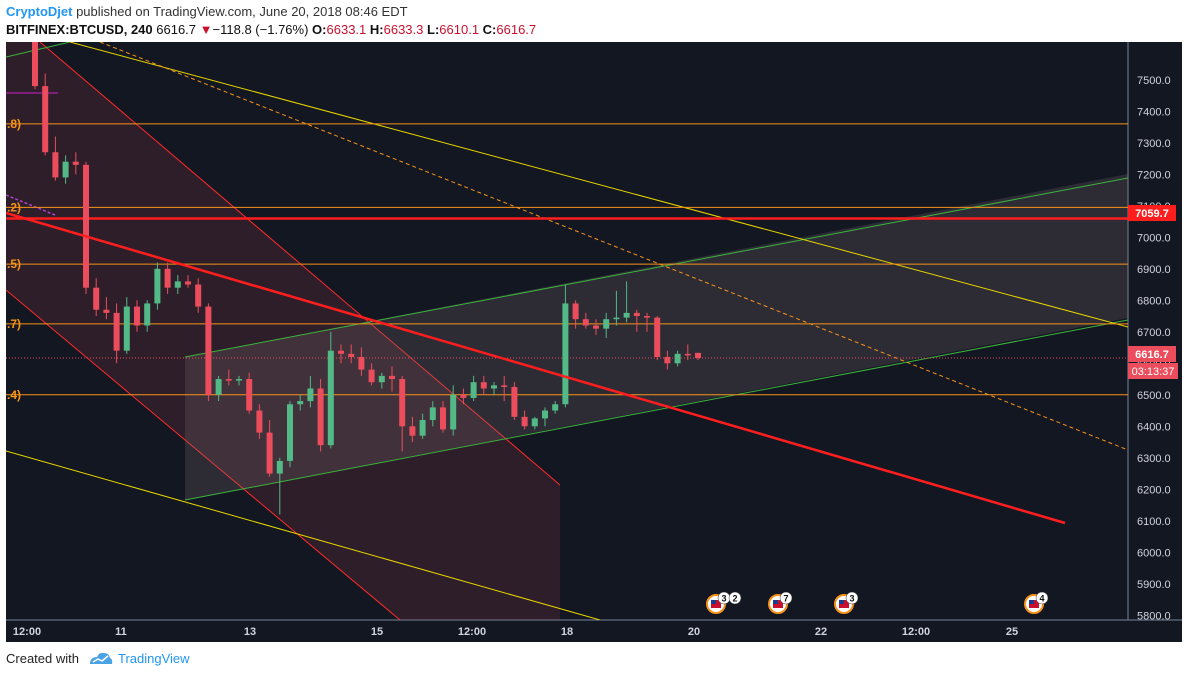  What do you see at coordinates (694, 632) in the screenshot?
I see `time-tick-label: 20` at bounding box center [694, 632].